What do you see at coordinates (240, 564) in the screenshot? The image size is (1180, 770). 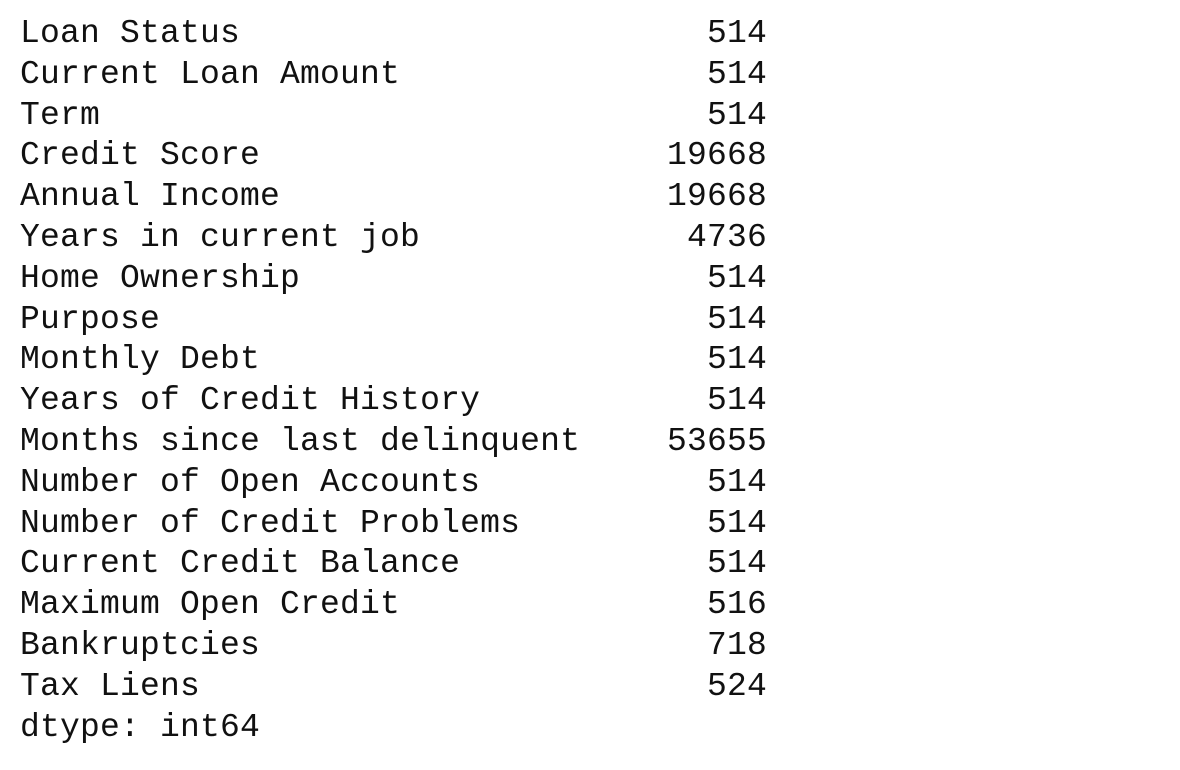 I see `series-index-label: Current Credit Balance` at bounding box center [240, 564].